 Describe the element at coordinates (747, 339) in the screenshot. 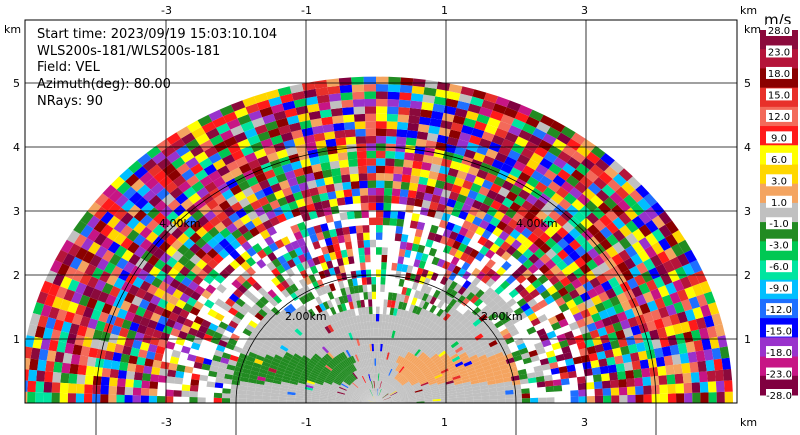

I see `y-tick-label-right: 1` at that location.